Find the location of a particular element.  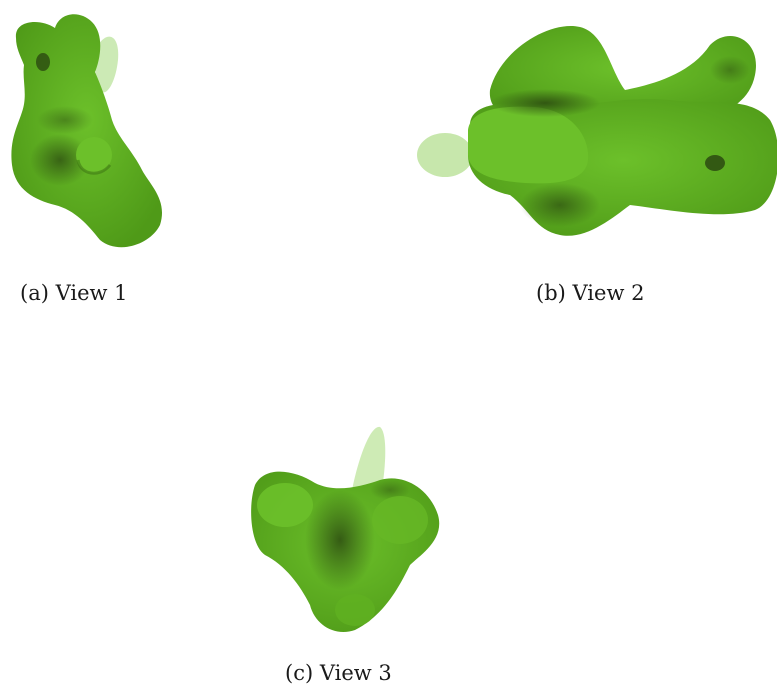

caption-view-1: (a) View 1 is located at coordinates (74, 293).